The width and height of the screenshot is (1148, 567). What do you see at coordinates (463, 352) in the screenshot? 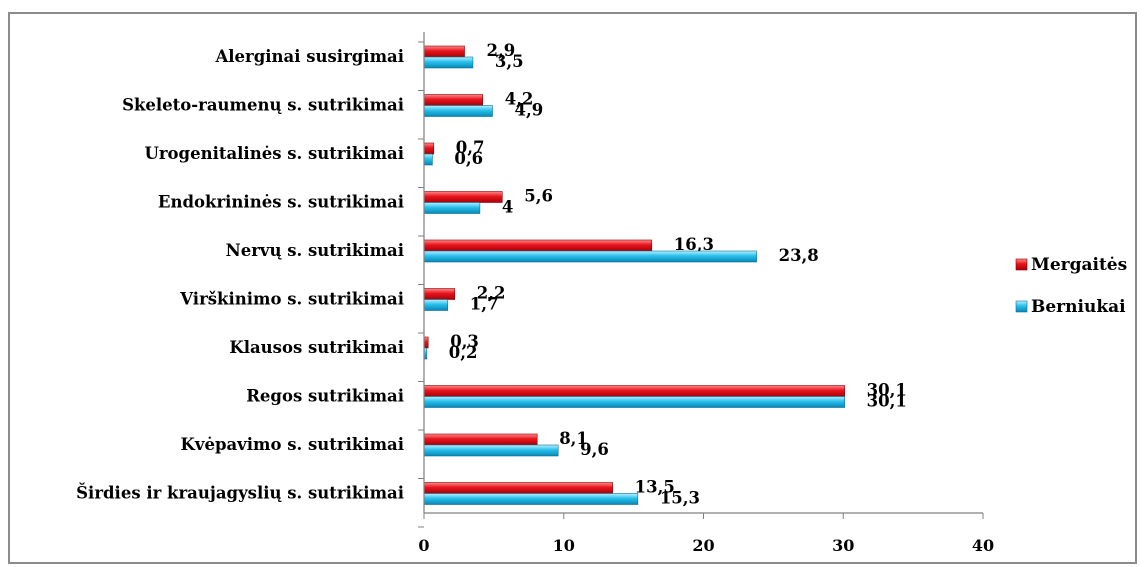
I see `data-label: 0,2` at bounding box center [463, 352].